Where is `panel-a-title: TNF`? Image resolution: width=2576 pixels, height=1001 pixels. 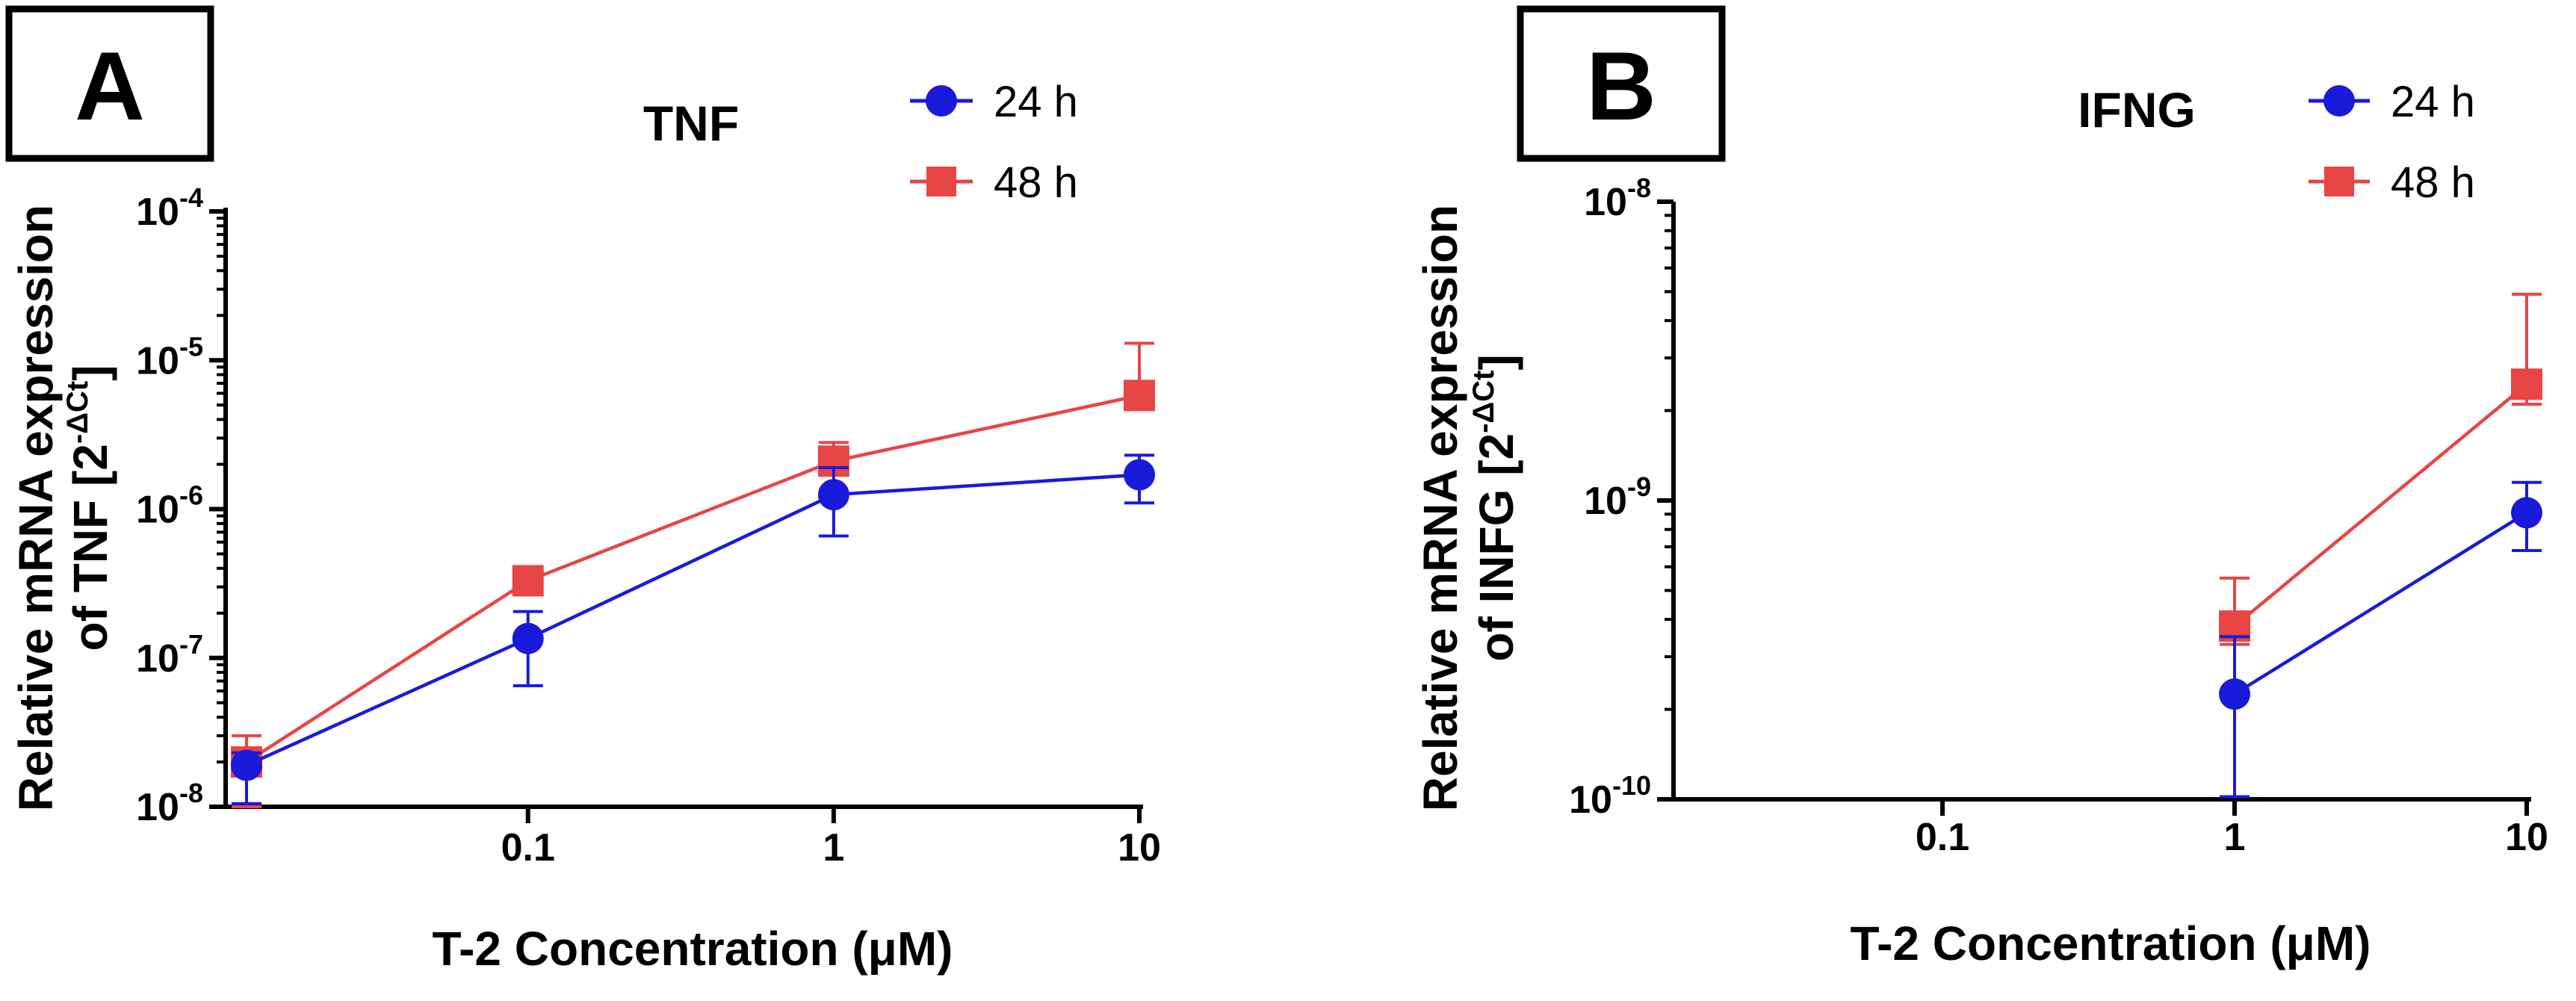
panel-a-title: TNF is located at coordinates (691, 123).